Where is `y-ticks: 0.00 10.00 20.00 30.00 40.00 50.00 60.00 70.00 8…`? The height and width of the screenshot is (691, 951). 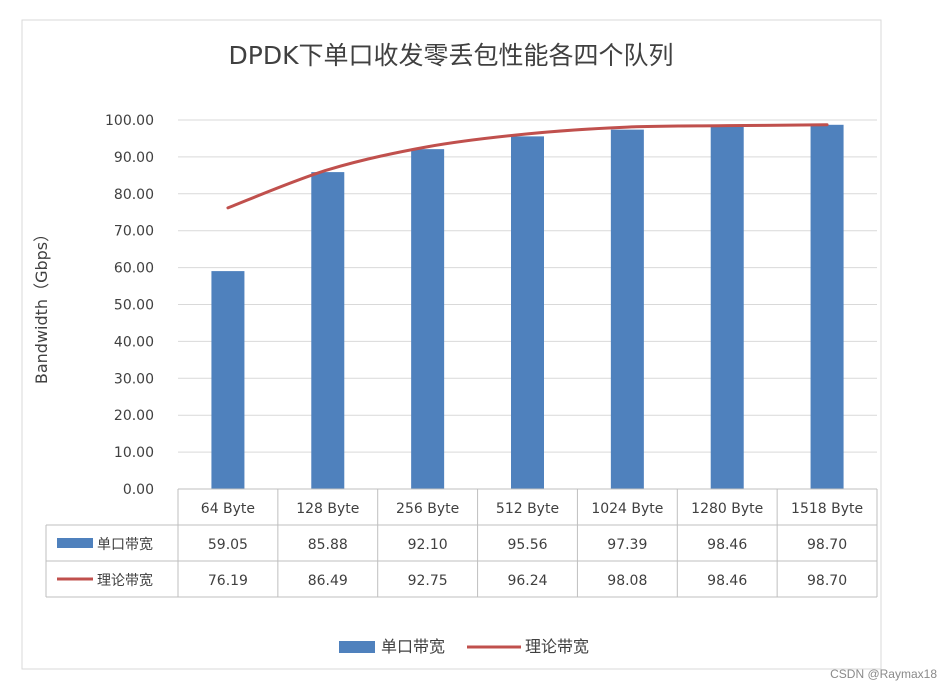
y-ticks: 0.00 10.00 20.00 30.00 40.00 50.00 60.00 70.00 8… is located at coordinates (129, 305).